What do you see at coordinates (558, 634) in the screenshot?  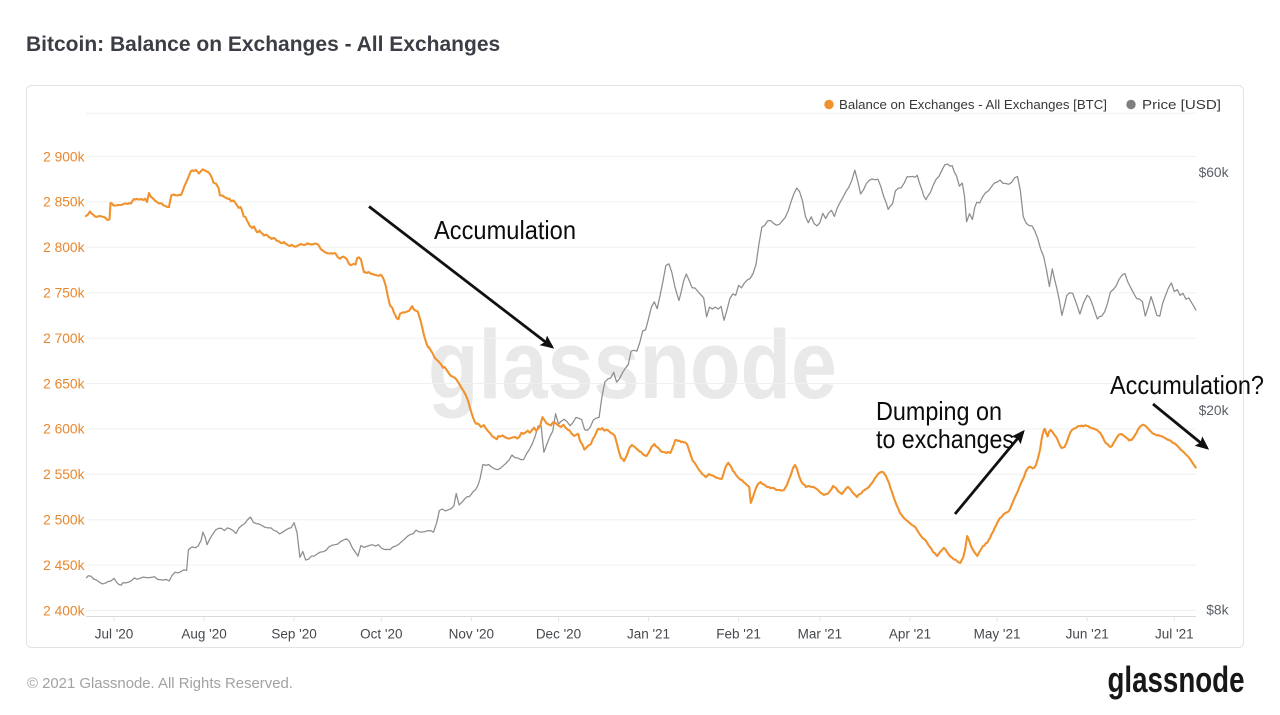 I see `svg-text: Dec '20` at bounding box center [558, 634].